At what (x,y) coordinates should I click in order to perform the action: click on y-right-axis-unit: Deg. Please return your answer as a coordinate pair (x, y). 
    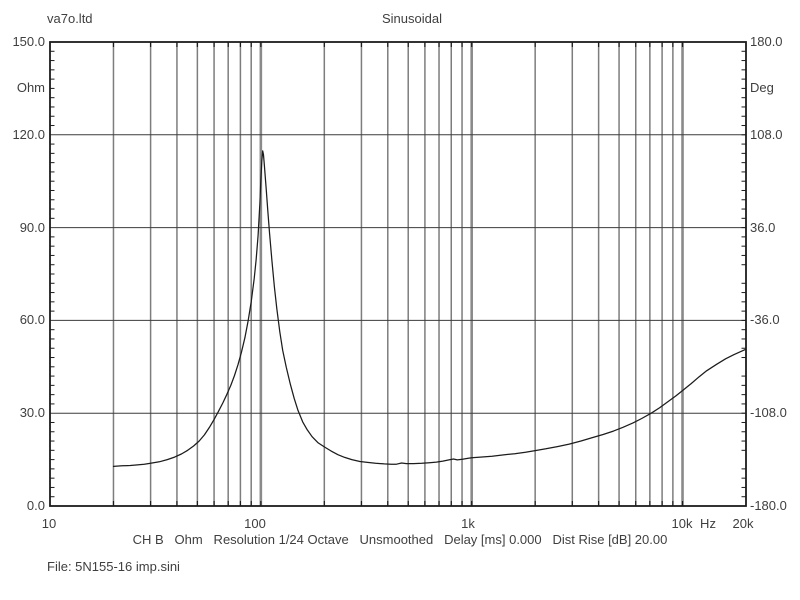
    Looking at the image, I should click on (762, 87).